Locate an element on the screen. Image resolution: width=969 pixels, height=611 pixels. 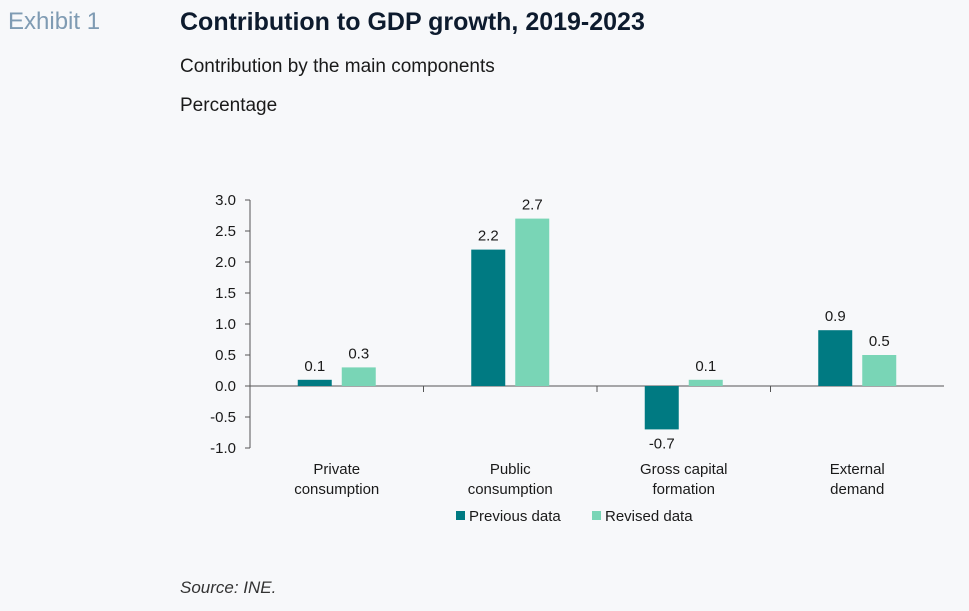
y-tick-label: 2.5 is located at coordinates (225, 231).